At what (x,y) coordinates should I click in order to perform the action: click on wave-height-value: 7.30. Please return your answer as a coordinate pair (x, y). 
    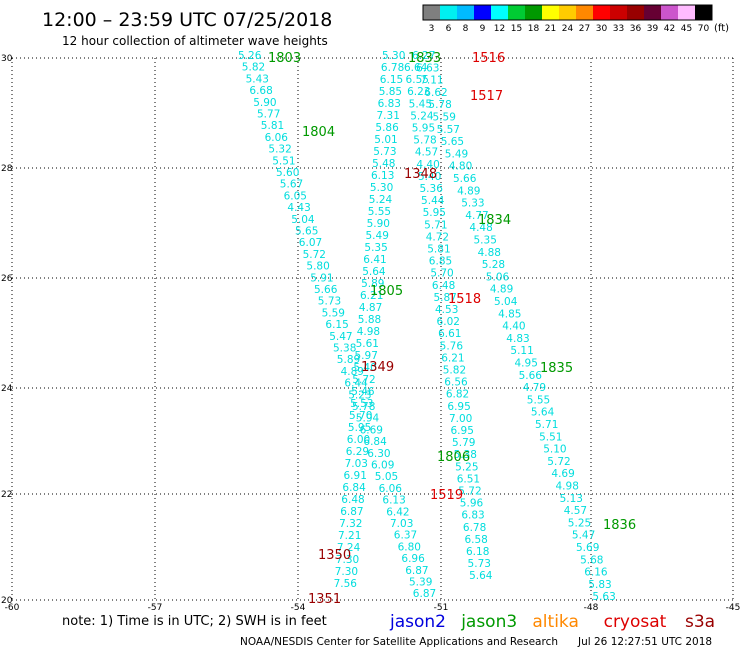
    Looking at the image, I should click on (346, 572).